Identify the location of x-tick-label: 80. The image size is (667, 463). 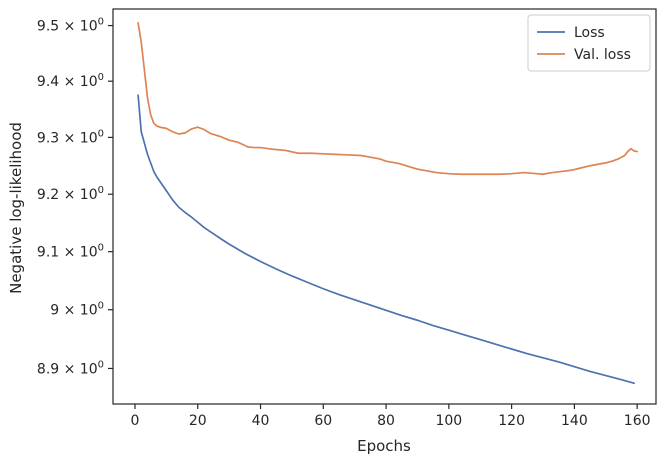
(386, 421).